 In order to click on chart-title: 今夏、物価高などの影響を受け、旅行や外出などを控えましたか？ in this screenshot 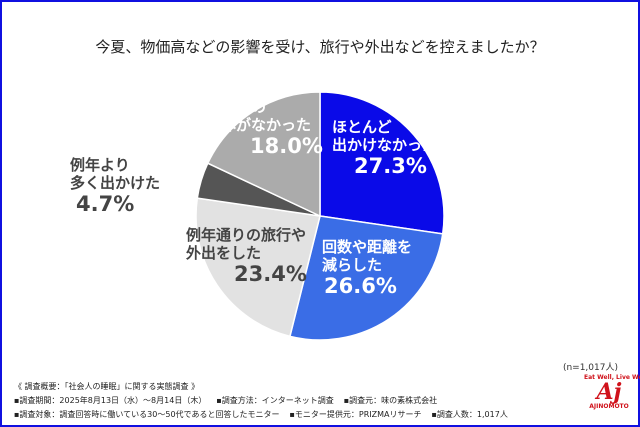, I will do `click(320, 47)`.